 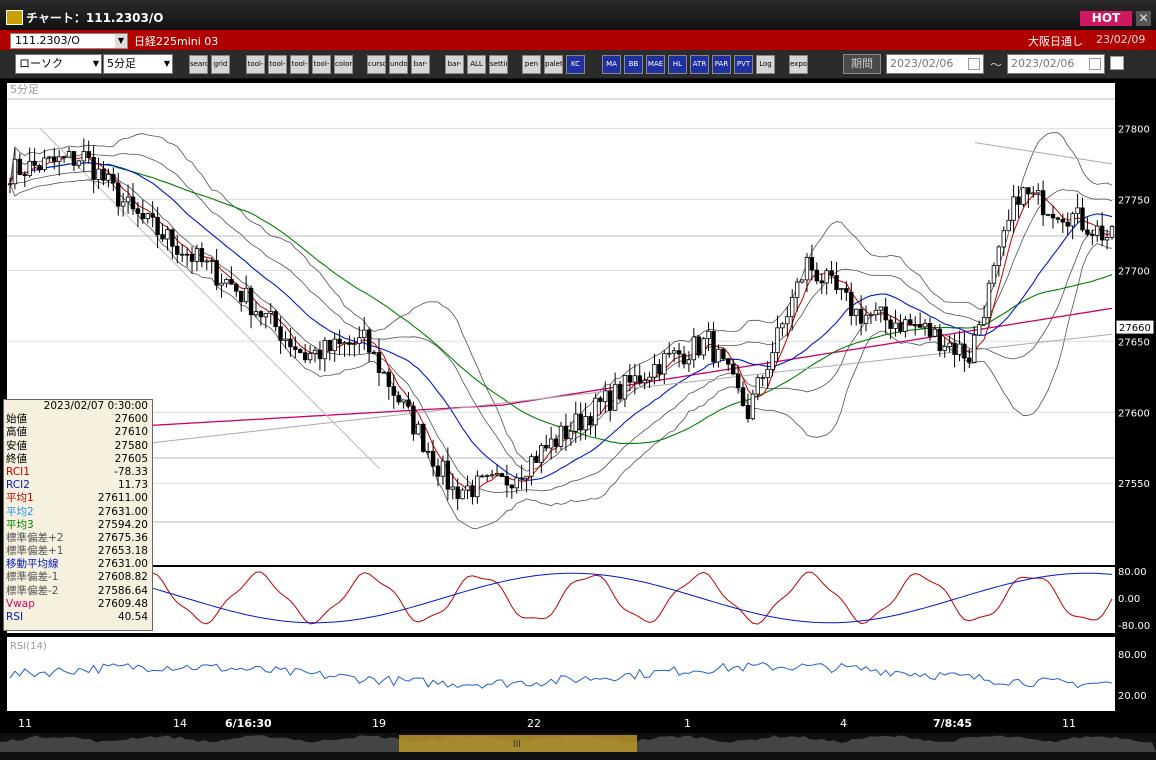 What do you see at coordinates (398, 64) in the screenshot?
I see `toolbar-undo-button: undo` at bounding box center [398, 64].